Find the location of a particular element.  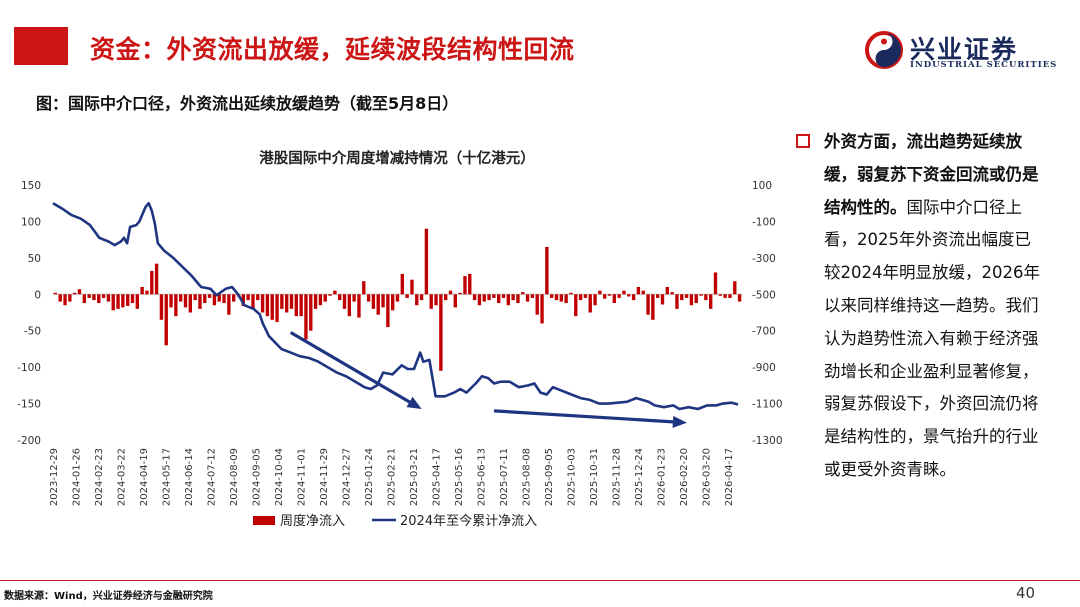

right-y-tick-label: -300 is located at coordinates (764, 259).